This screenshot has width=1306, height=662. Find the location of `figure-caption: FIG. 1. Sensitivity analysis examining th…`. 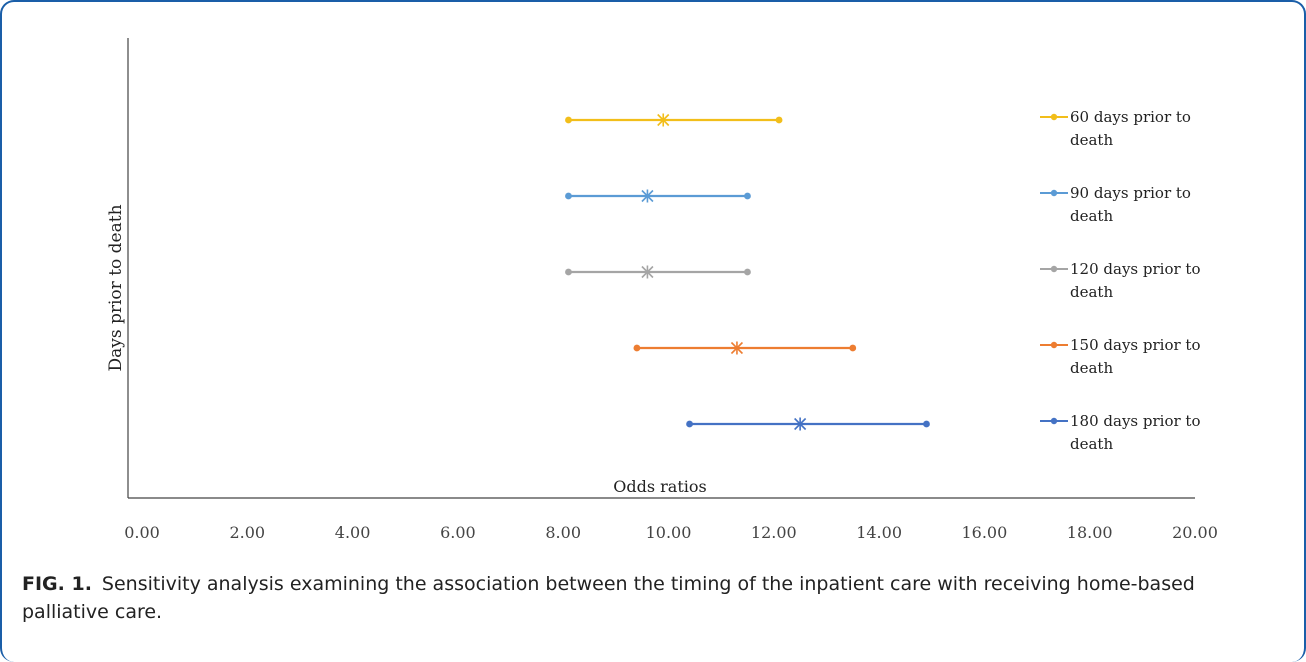

figure-caption: FIG. 1. Sensitivity analysis examining th… is located at coordinates (652, 598).